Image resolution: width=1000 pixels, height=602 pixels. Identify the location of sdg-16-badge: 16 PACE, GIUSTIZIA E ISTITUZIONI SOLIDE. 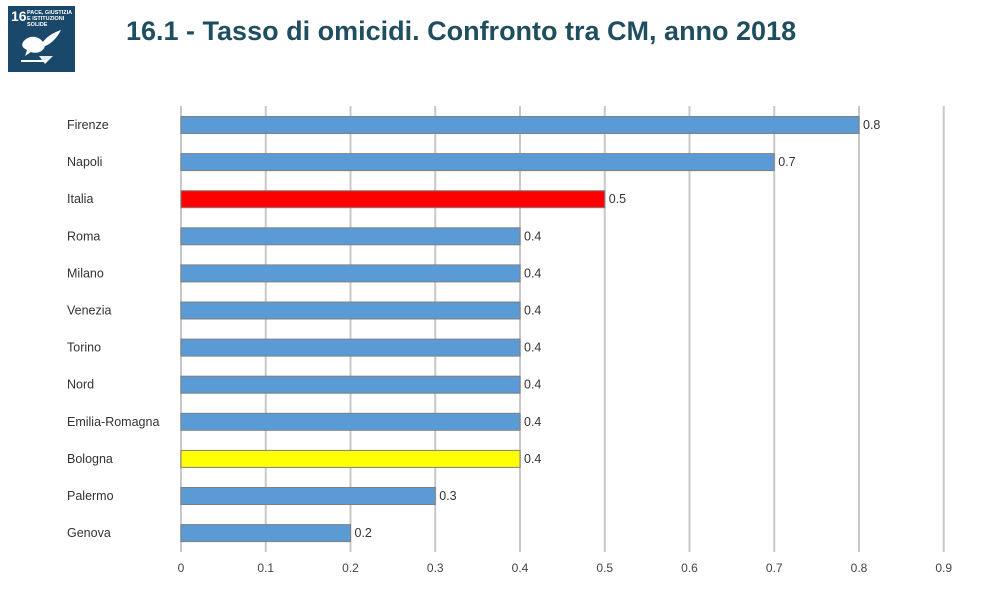
(41, 39).